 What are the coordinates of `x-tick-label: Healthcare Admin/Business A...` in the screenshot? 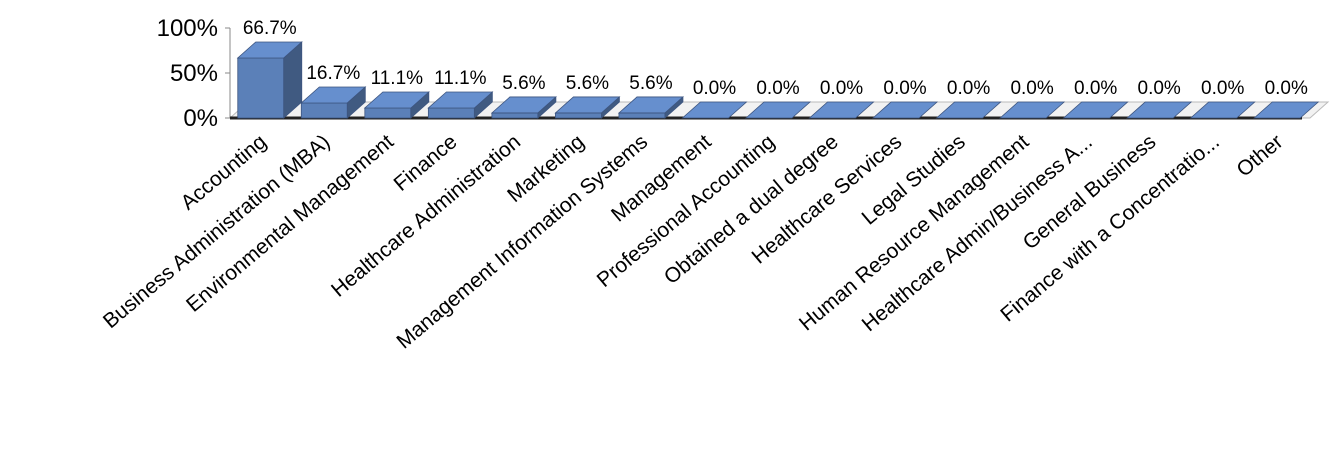 It's located at (977, 233).